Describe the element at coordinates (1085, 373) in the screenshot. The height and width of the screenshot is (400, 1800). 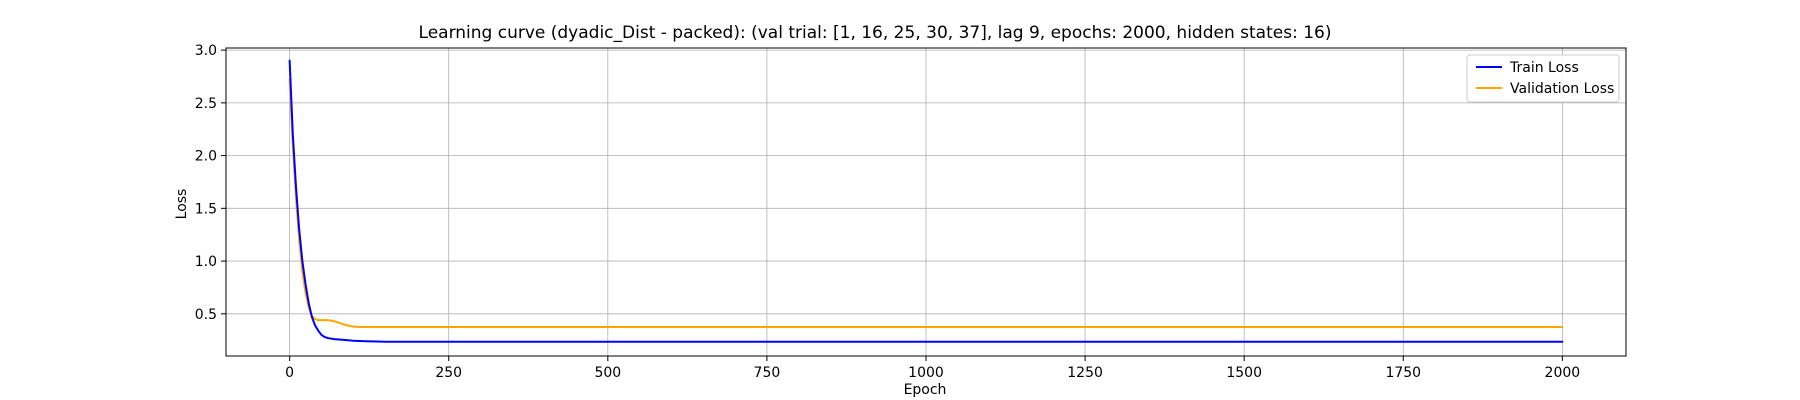
I see `x-tick-label: 1250` at that location.